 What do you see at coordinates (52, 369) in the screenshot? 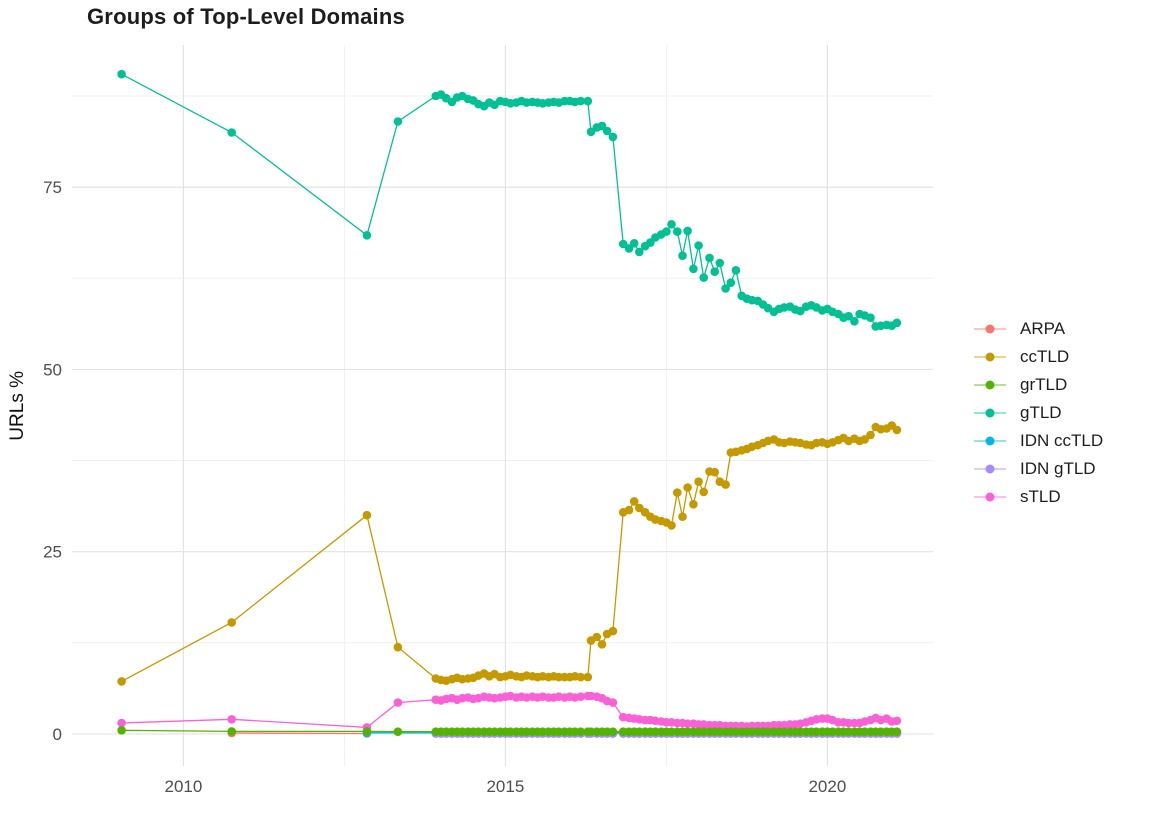
I see `y-tick-label: 50` at bounding box center [52, 369].